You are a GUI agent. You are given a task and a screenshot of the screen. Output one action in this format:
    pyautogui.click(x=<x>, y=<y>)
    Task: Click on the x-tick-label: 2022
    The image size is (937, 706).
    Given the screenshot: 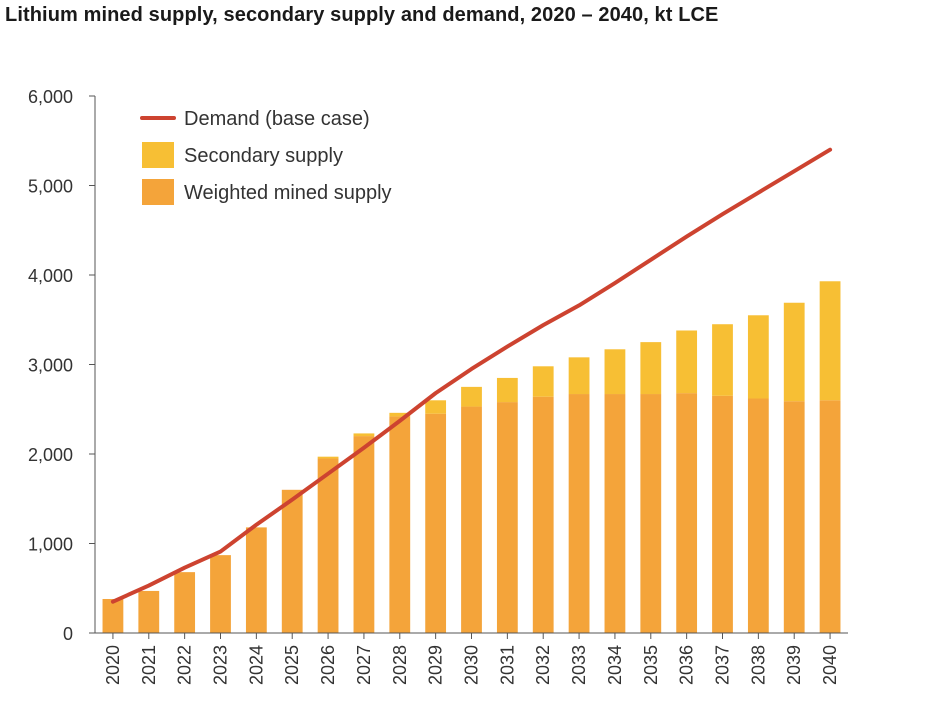 What is the action you would take?
    pyautogui.click(x=185, y=665)
    